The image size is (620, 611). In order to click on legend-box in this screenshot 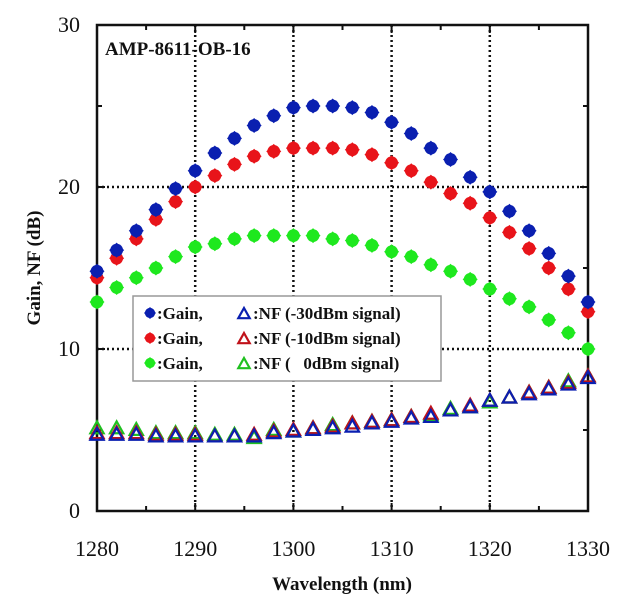, I will do `click(287, 338)`.